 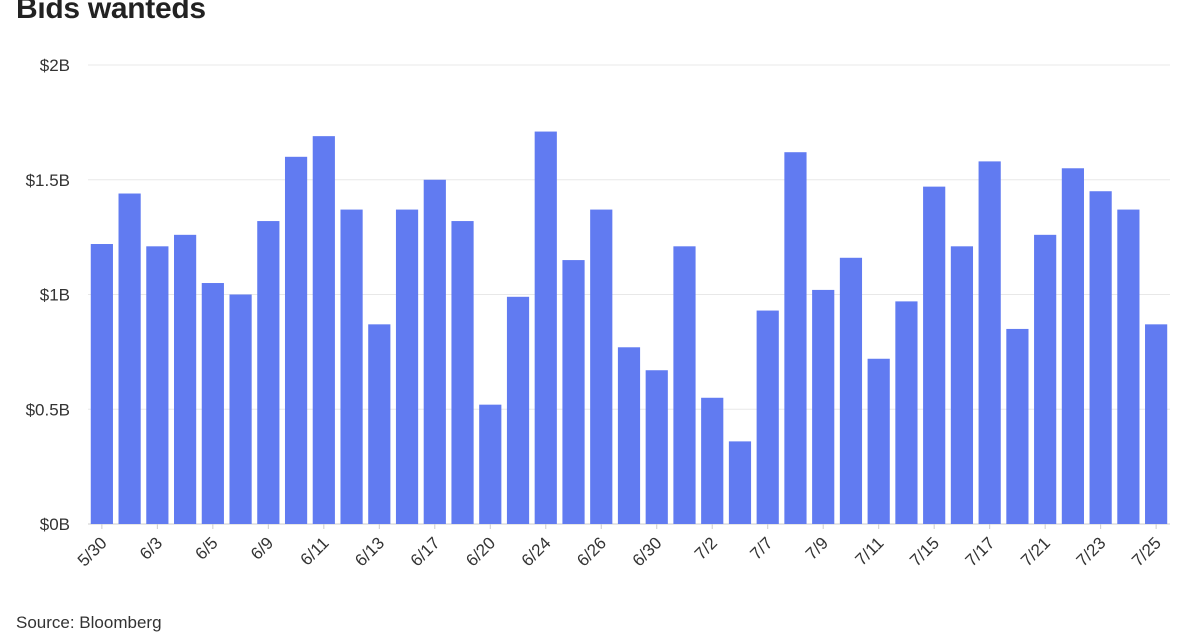 I want to click on x-tick-label: 6/11, so click(x=315, y=551).